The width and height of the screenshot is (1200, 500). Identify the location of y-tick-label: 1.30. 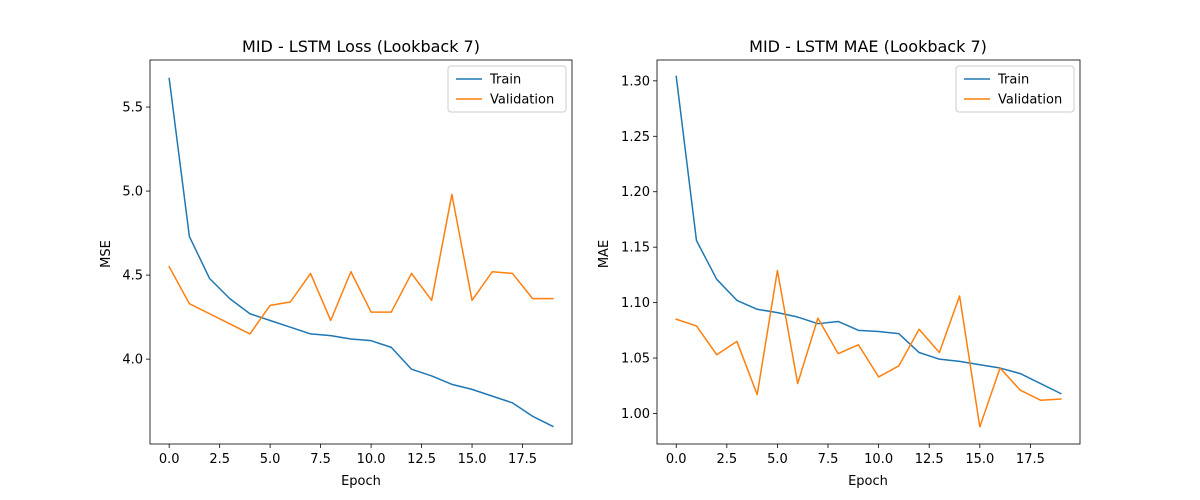
(635, 81).